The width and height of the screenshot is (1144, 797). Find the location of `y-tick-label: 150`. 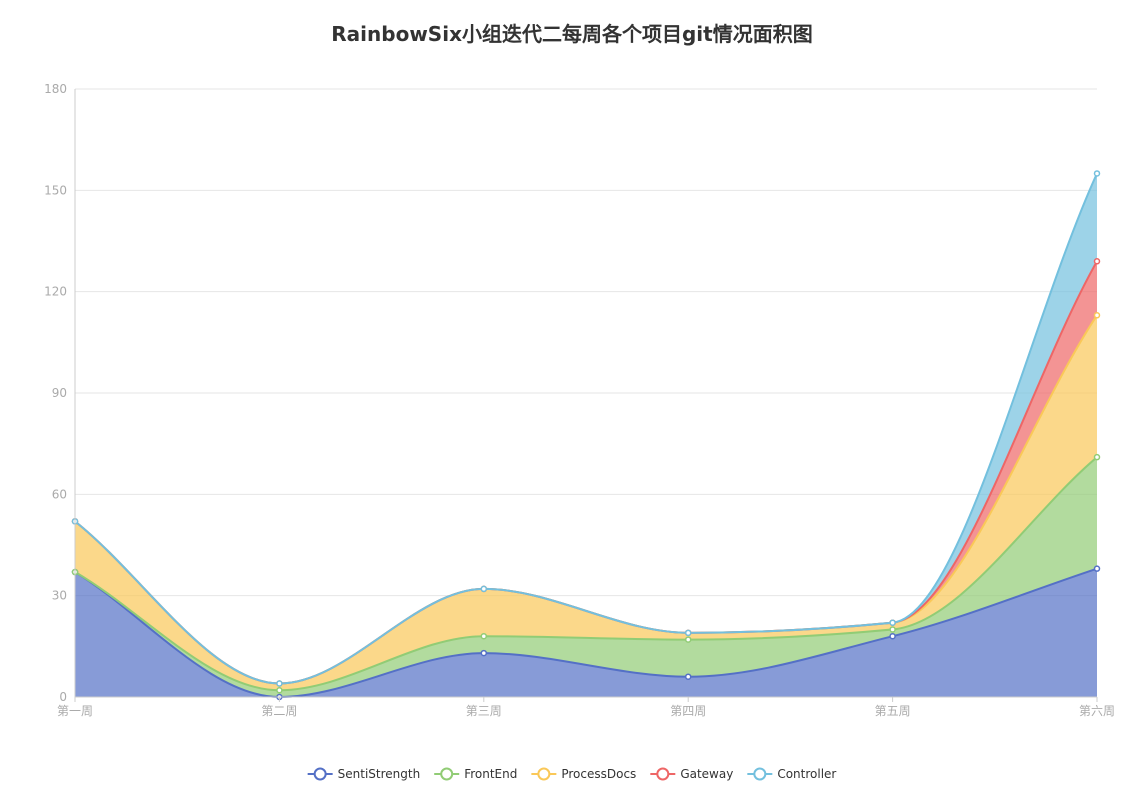

y-tick-label: 150 is located at coordinates (55, 190).